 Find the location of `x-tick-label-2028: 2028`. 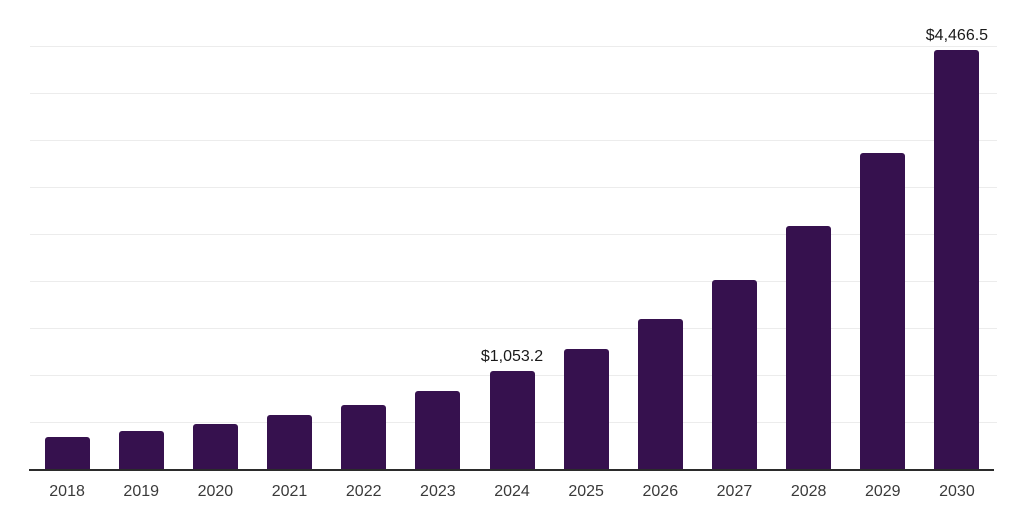

x-tick-label-2028: 2028 is located at coordinates (808, 491).